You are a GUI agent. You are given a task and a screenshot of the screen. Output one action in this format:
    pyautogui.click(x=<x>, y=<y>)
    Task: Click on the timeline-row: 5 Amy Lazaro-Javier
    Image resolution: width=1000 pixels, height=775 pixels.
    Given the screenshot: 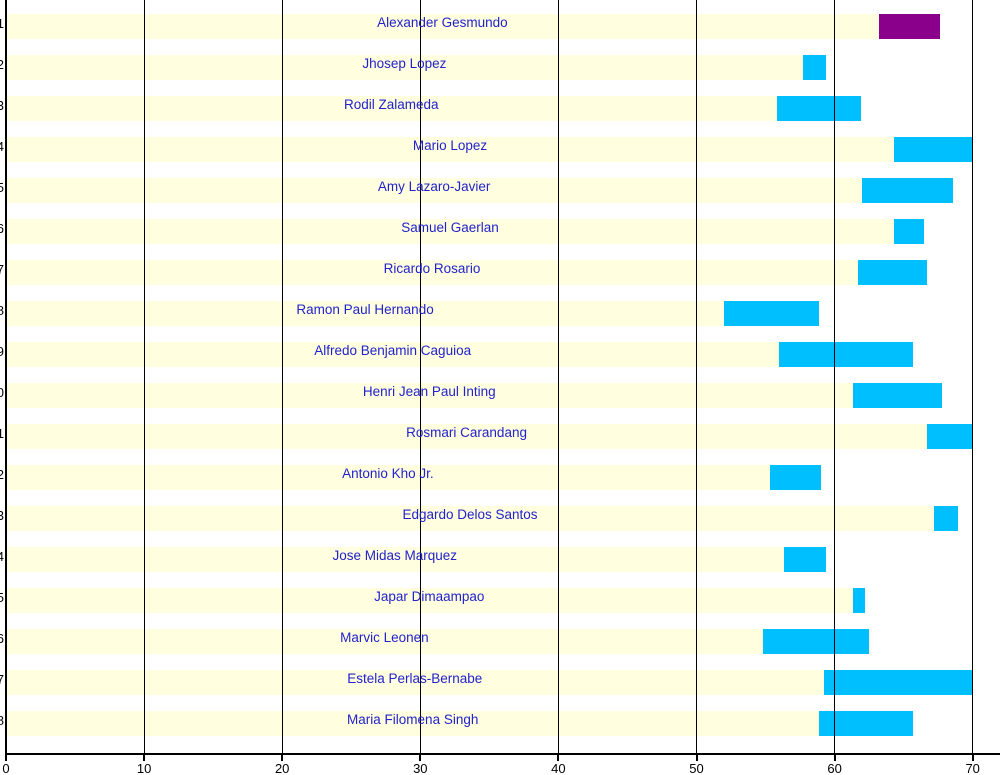 What is the action you would take?
    pyautogui.click(x=500, y=186)
    